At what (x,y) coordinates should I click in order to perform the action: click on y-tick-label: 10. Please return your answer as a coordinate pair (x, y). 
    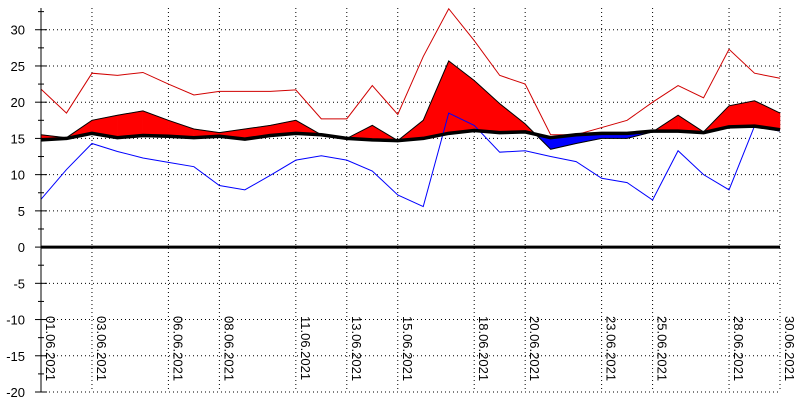
    Looking at the image, I should click on (18, 175).